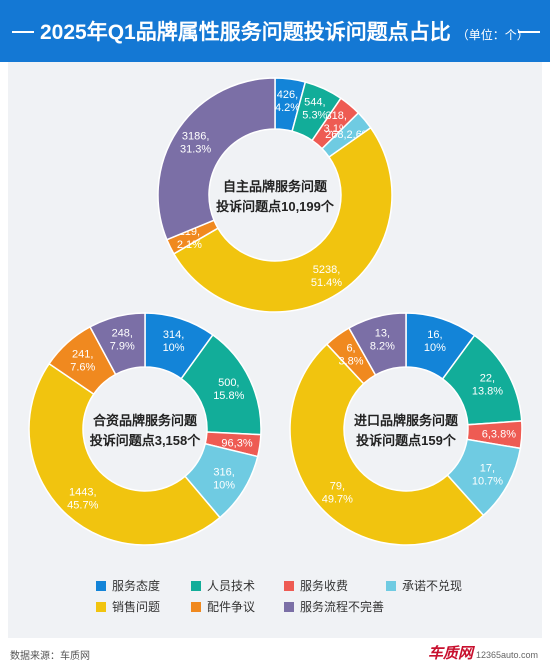  Describe the element at coordinates (174, 341) in the screenshot. I see `data-label-jv-0: 314, 10%` at that location.